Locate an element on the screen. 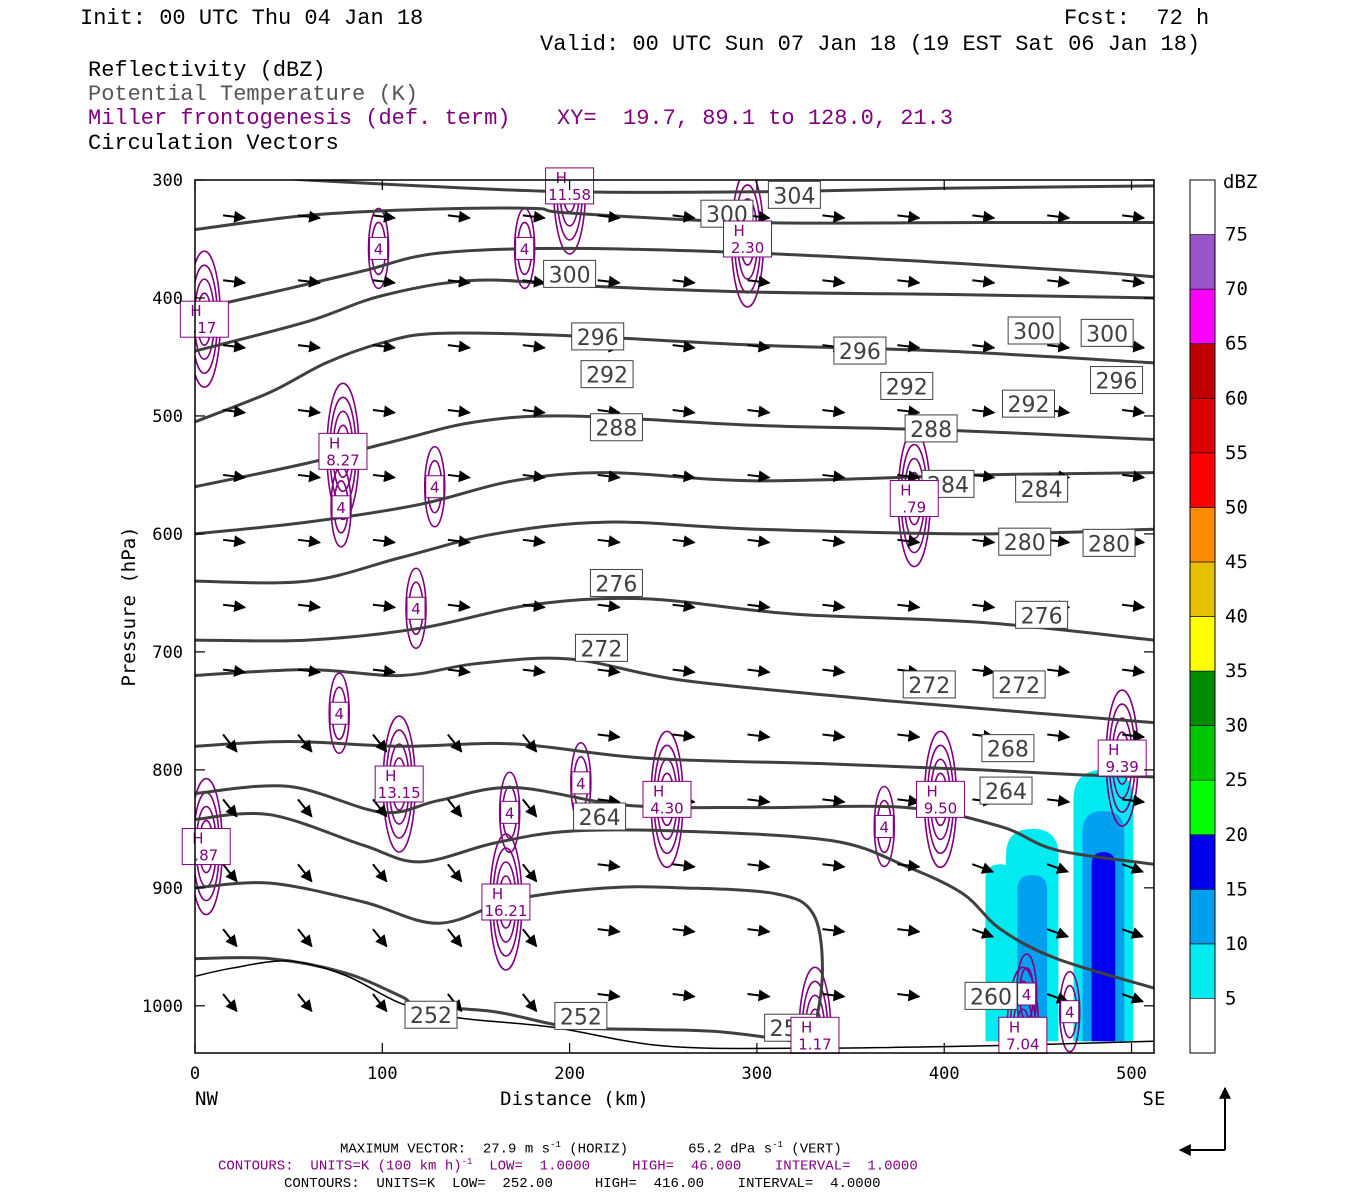 This screenshot has height=1200, width=1350. theta-label-22: 268 is located at coordinates (1008, 748).